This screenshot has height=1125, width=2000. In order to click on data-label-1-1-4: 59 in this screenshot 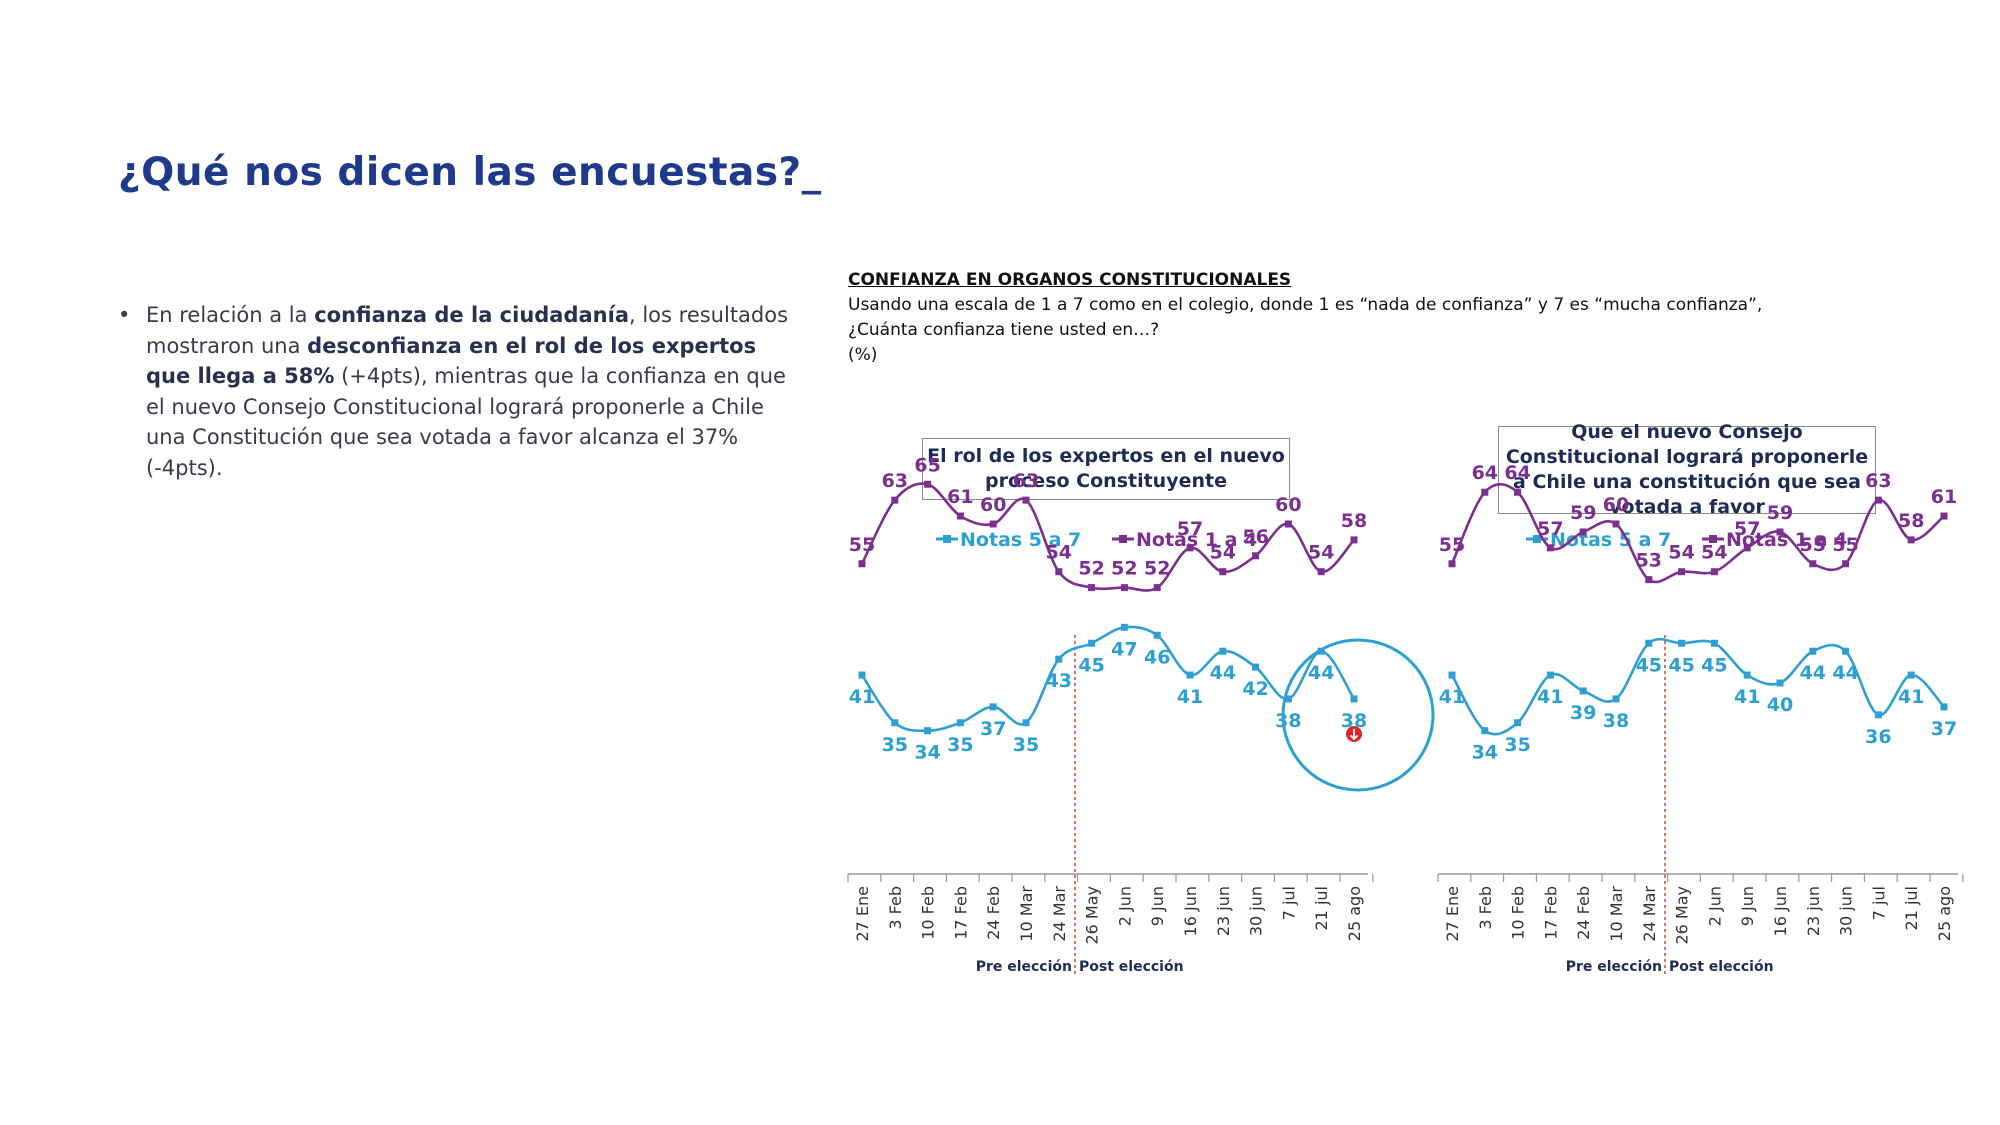, I will do `click(1583, 513)`.